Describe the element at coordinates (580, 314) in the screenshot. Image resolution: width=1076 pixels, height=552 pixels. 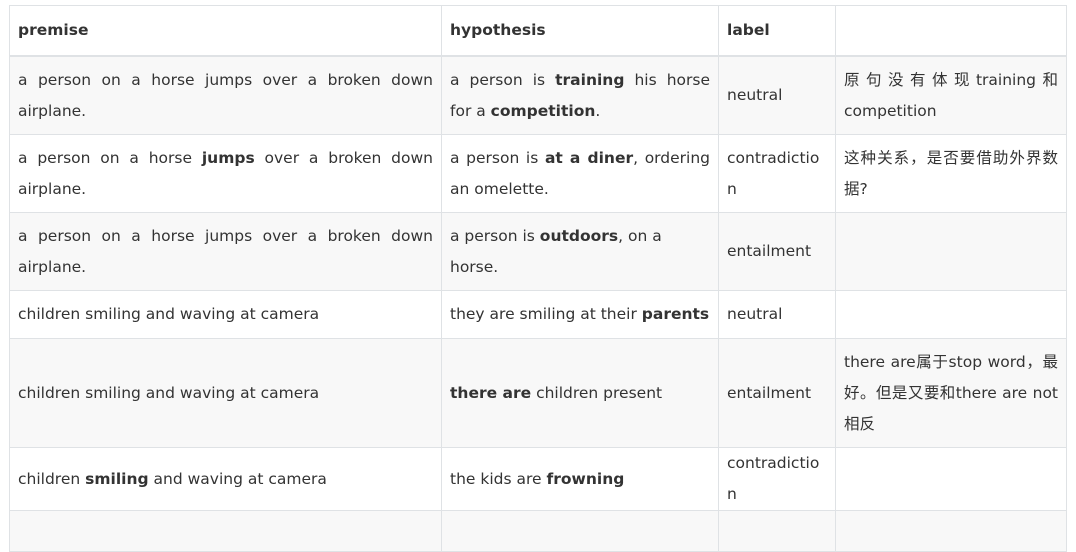
I see `hypothesis-cell: they are smiling at their parents` at that location.